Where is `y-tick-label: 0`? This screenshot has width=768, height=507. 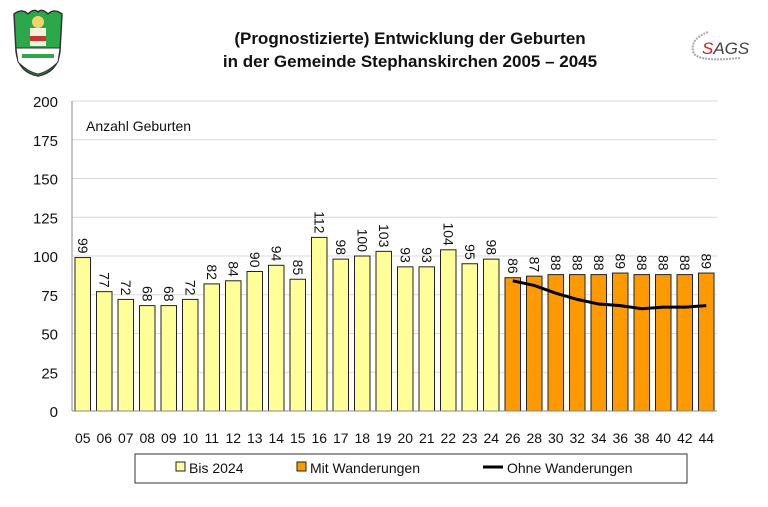
y-tick-label: 0 is located at coordinates (54, 412).